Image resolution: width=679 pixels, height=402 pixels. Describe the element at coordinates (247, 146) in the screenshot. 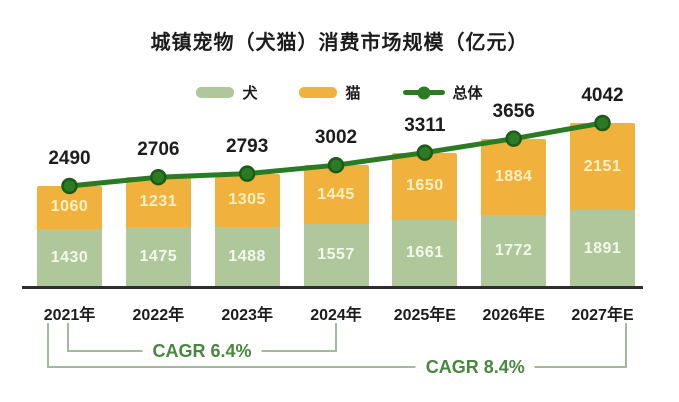

I see `total-value-label: 2793` at that location.